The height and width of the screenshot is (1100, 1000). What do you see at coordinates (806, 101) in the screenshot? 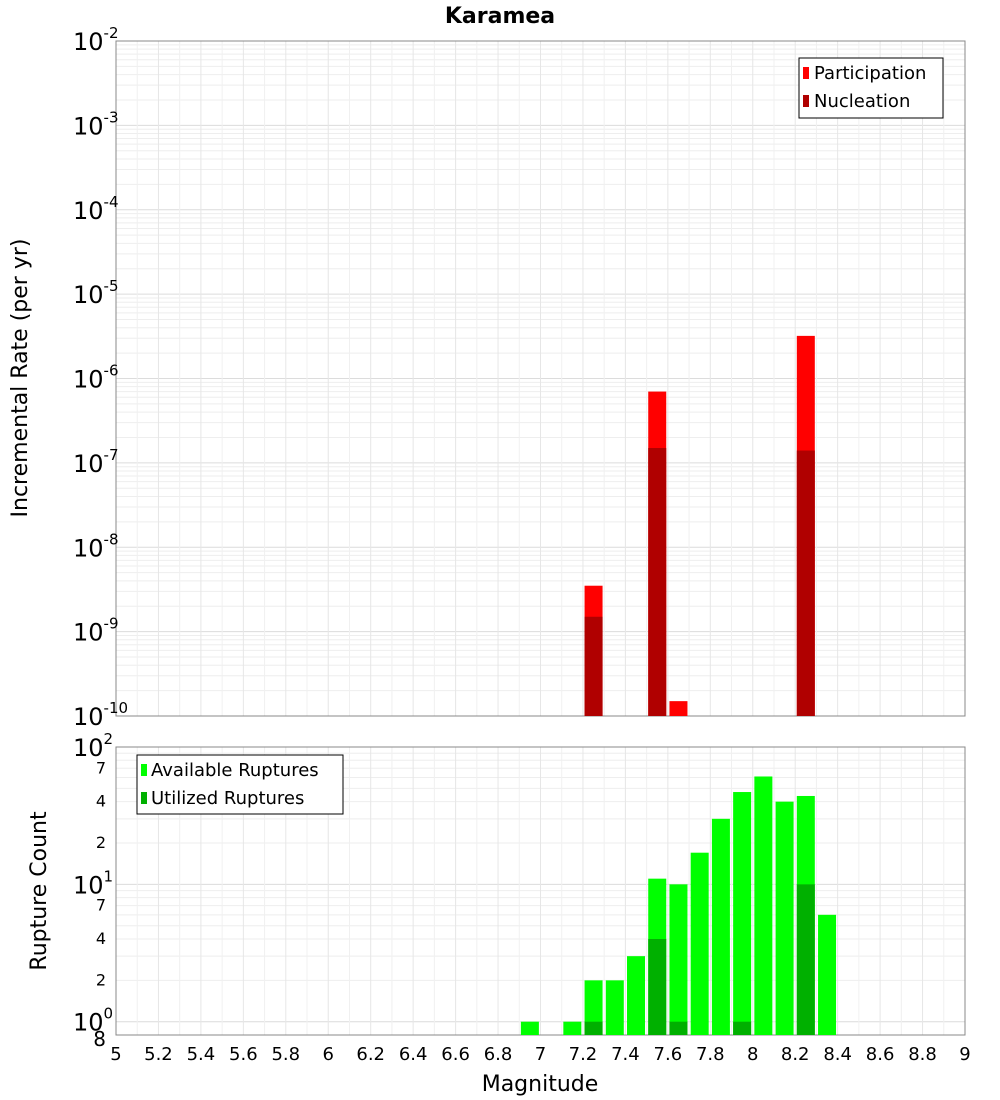
I see `legend-swatch-nucleation` at bounding box center [806, 101].